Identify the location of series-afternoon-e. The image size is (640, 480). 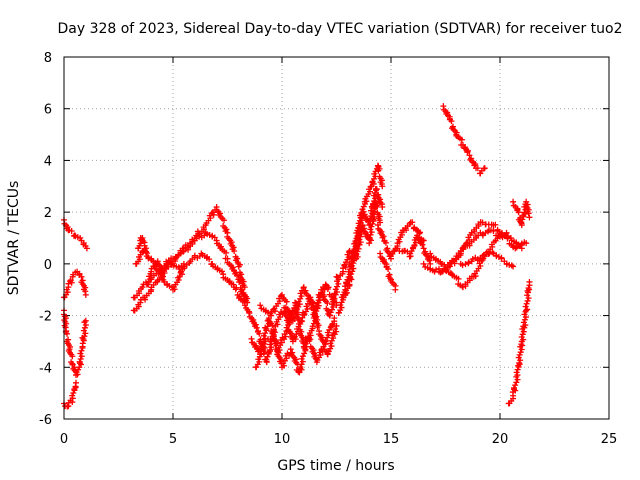
(388, 271).